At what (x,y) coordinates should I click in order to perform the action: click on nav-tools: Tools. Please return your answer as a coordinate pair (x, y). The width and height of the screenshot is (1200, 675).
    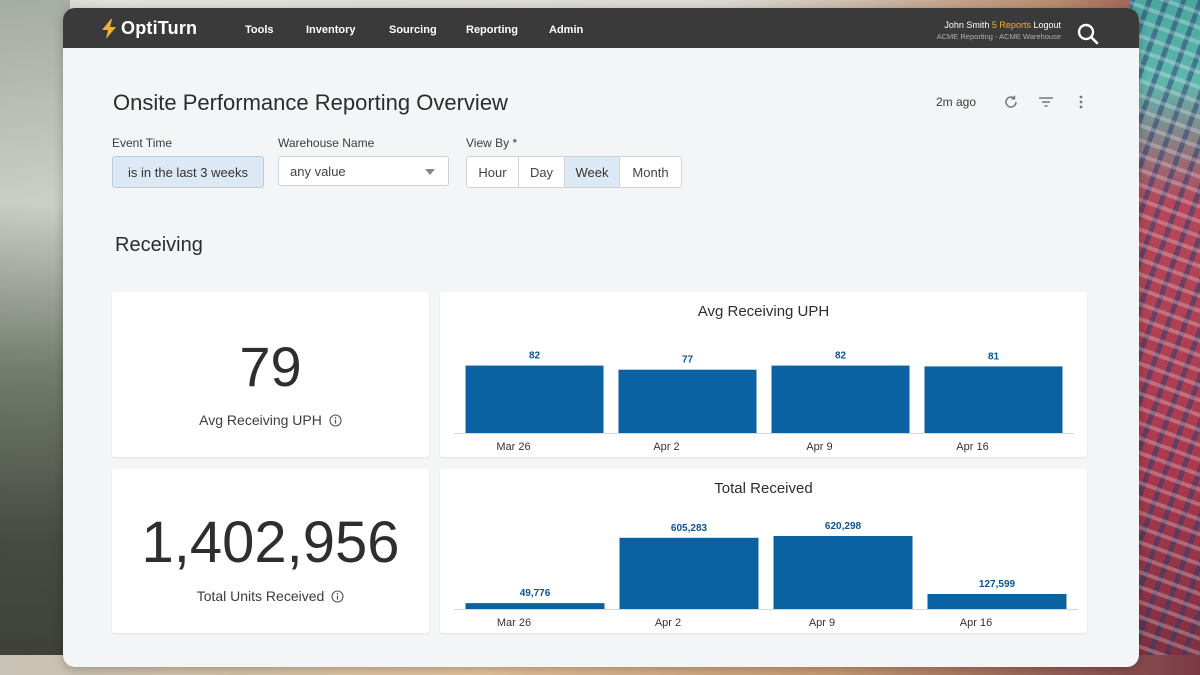
    Looking at the image, I should click on (259, 30).